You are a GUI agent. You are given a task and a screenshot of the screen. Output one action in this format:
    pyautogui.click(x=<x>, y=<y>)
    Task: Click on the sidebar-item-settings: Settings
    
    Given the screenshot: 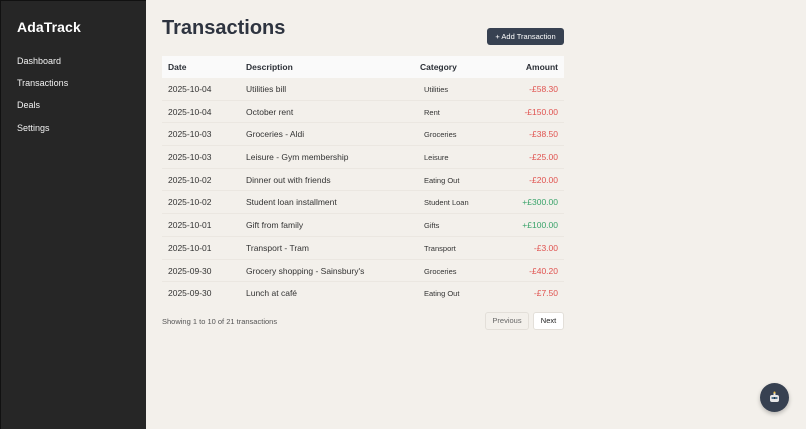 What is the action you would take?
    pyautogui.click(x=33, y=128)
    